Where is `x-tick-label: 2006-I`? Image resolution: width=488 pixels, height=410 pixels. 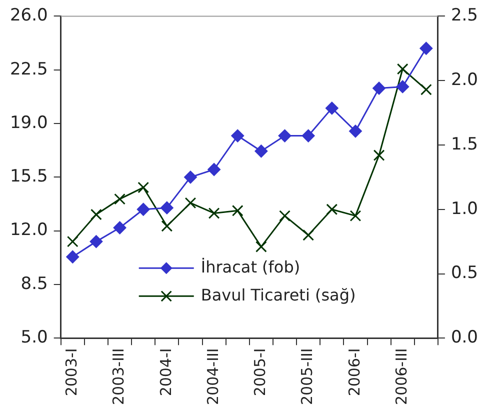 x-tick-label: 2006-I is located at coordinates (354, 372).